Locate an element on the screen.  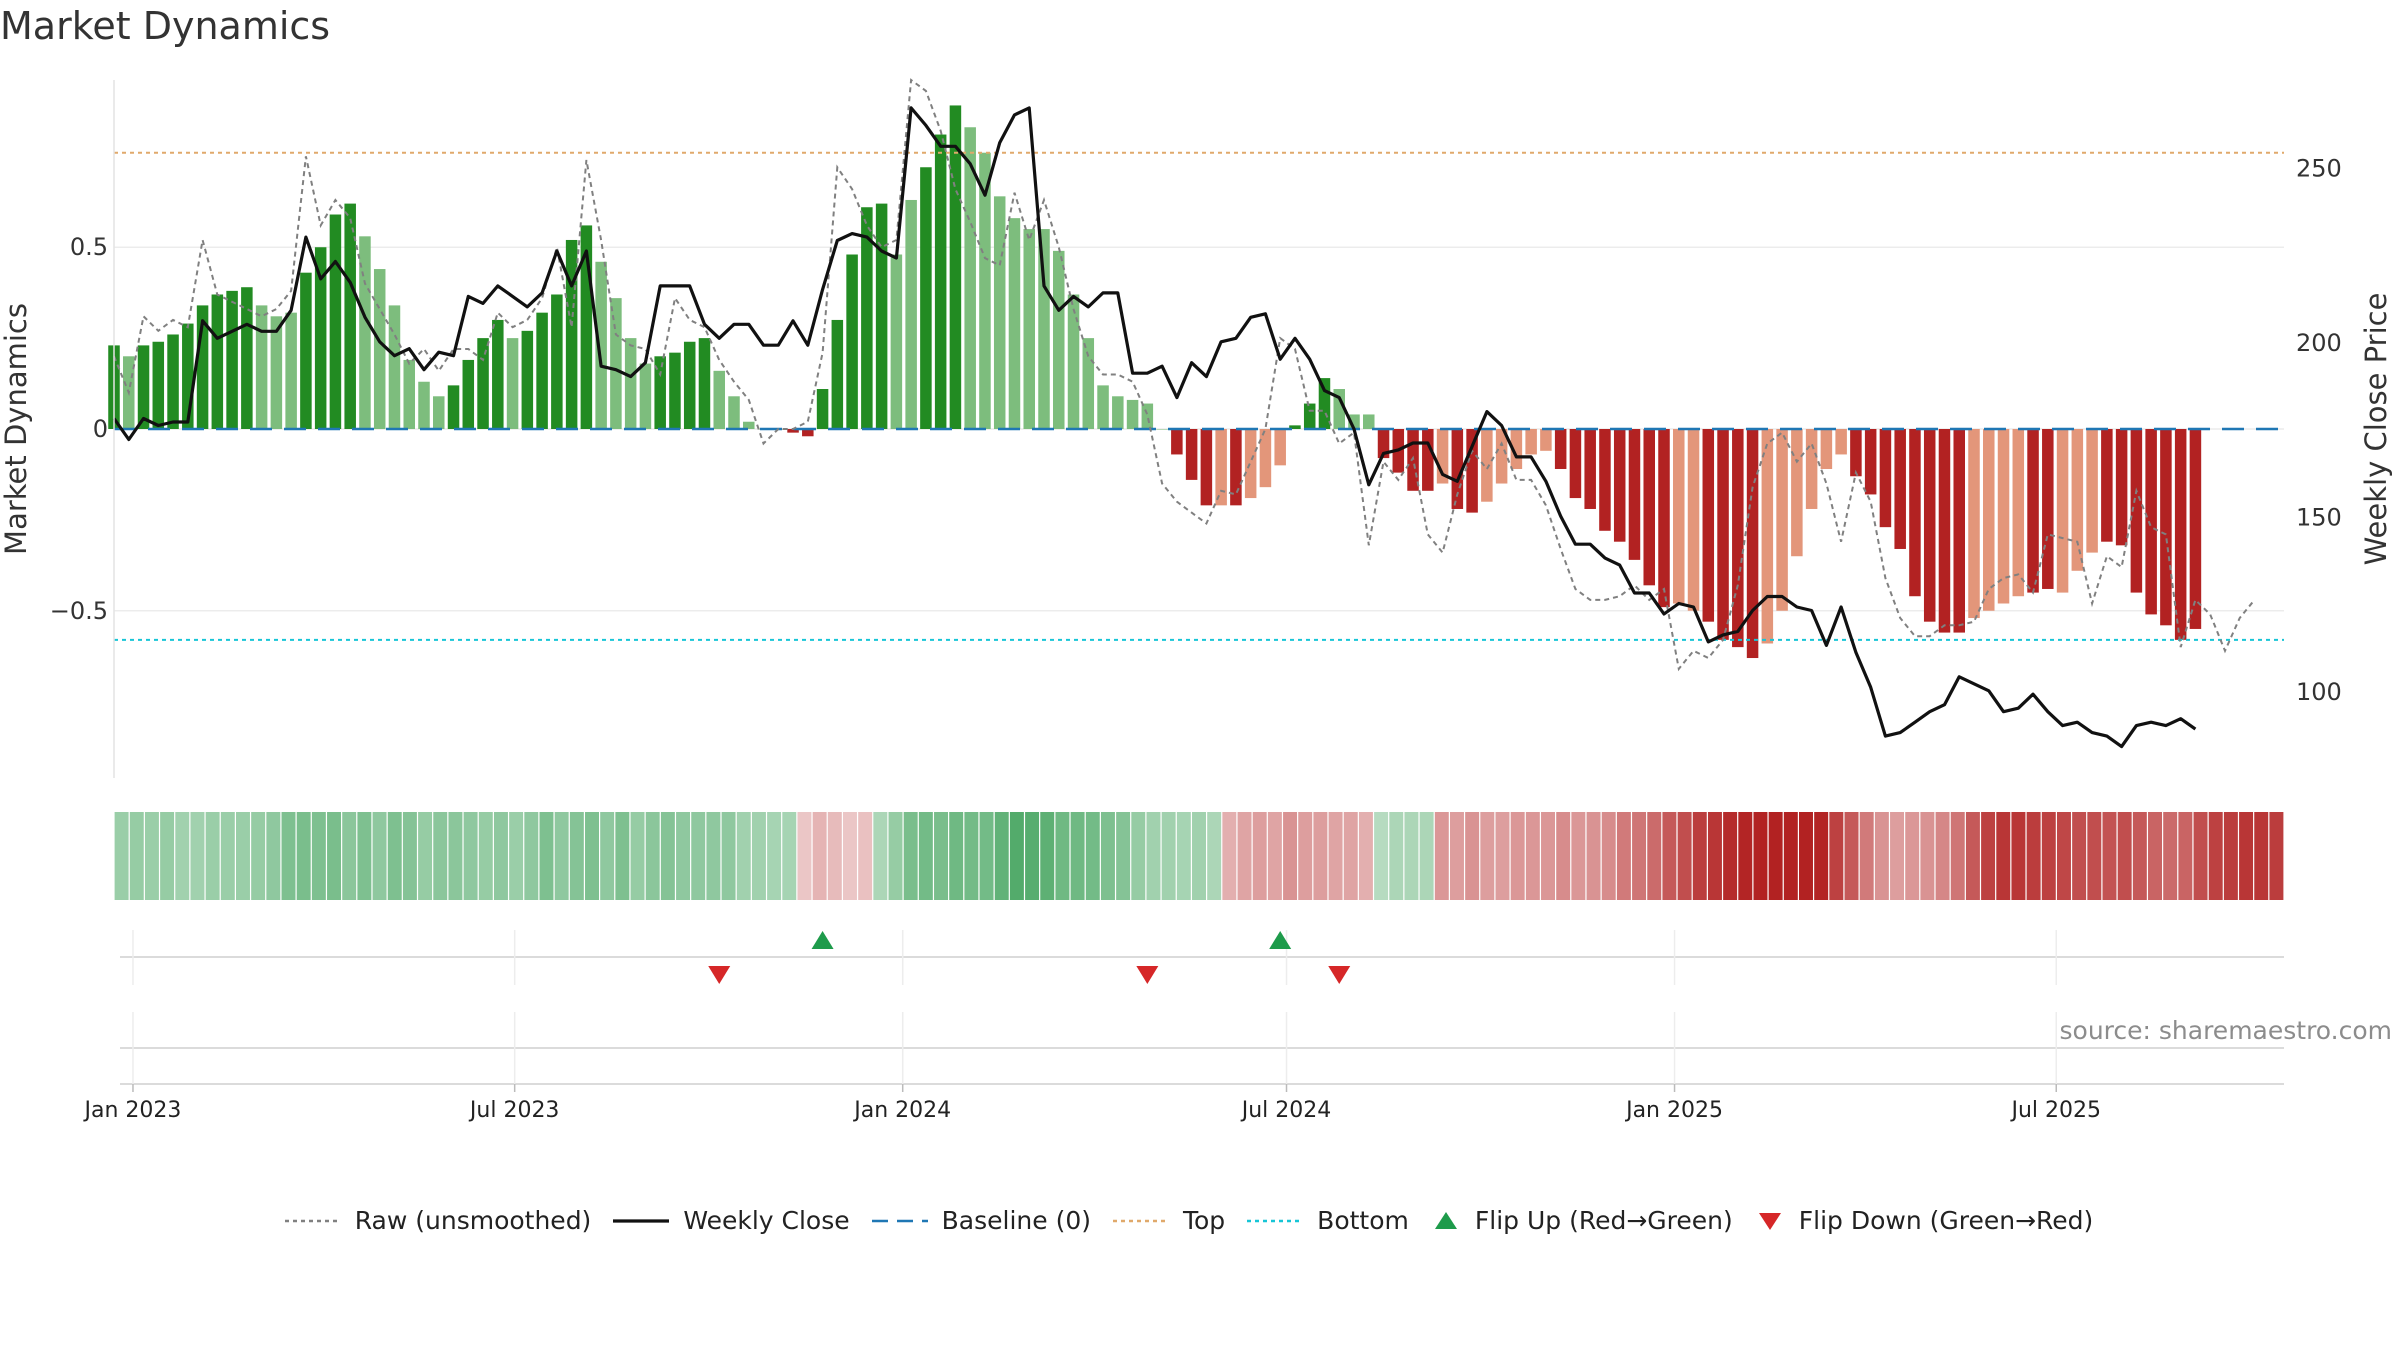
legend-item-top: Top is located at coordinates (1168, 1220).